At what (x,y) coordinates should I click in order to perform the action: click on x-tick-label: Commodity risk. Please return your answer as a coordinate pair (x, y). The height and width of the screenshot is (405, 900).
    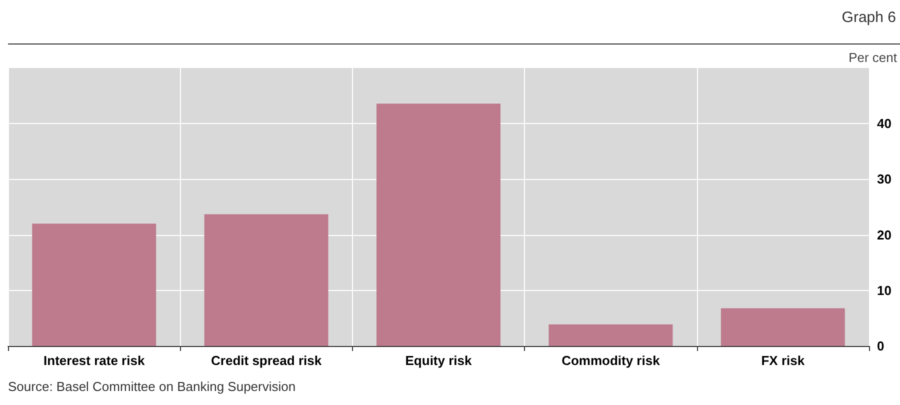
    Looking at the image, I should click on (611, 360).